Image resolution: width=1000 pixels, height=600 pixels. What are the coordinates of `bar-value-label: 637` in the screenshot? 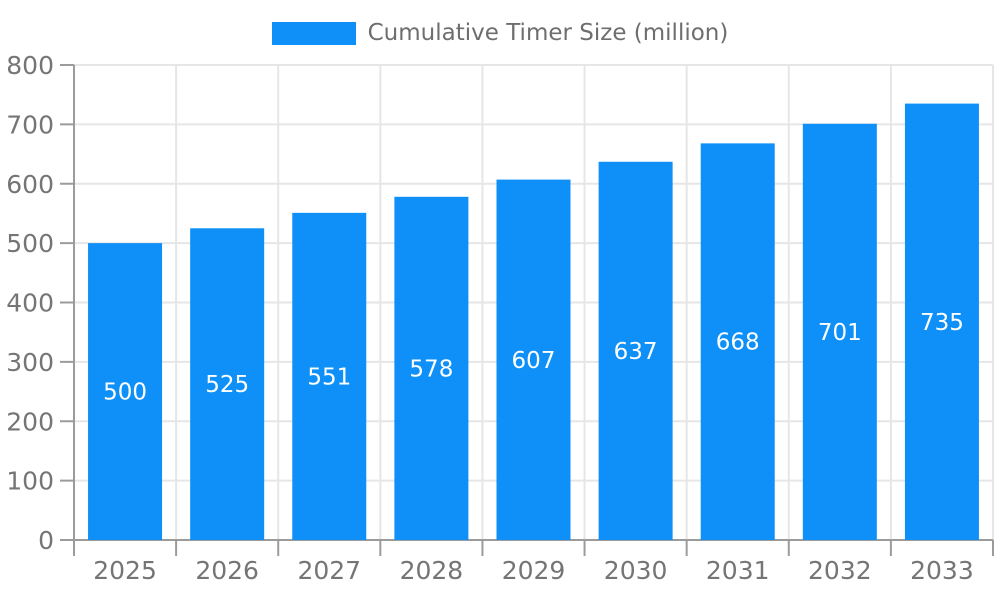 It's located at (636, 352).